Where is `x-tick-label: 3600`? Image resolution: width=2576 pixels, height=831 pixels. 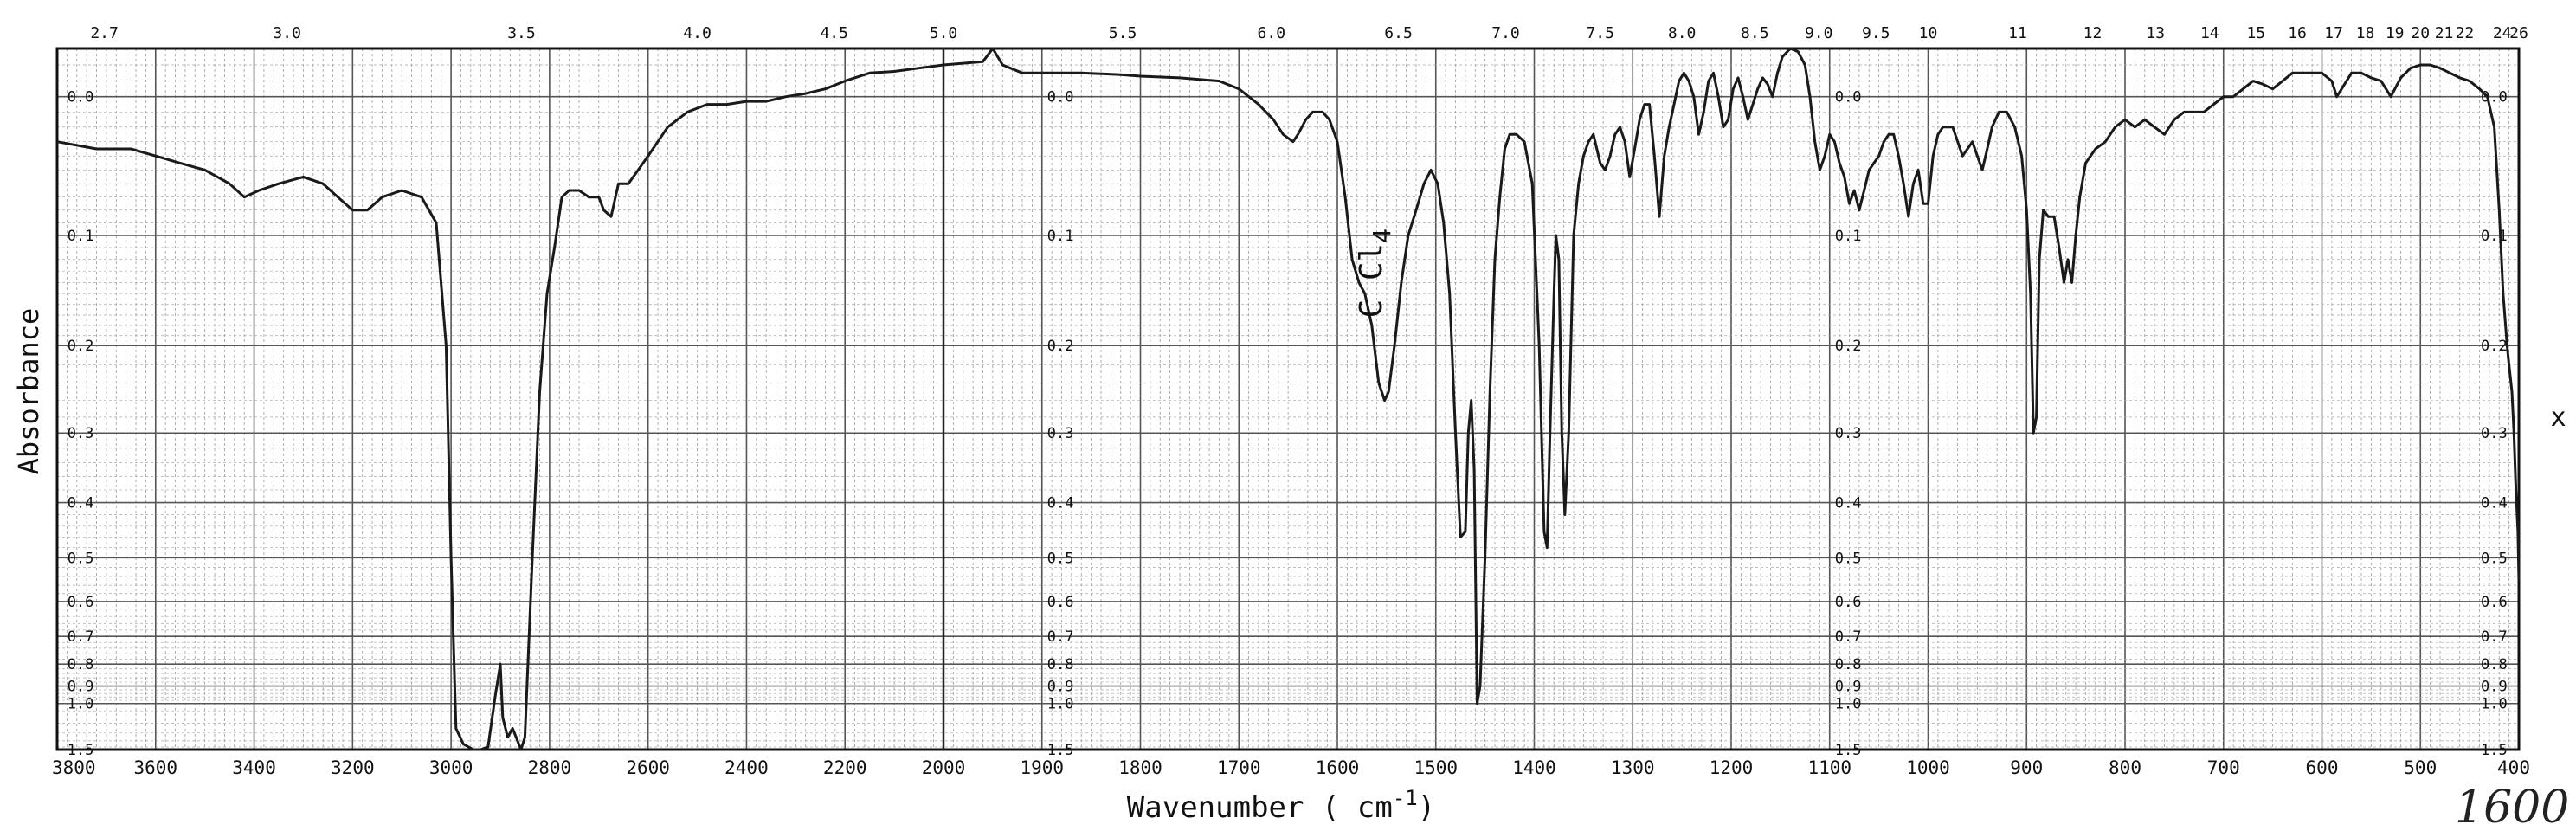
x-tick-label: 3600 is located at coordinates (155, 767).